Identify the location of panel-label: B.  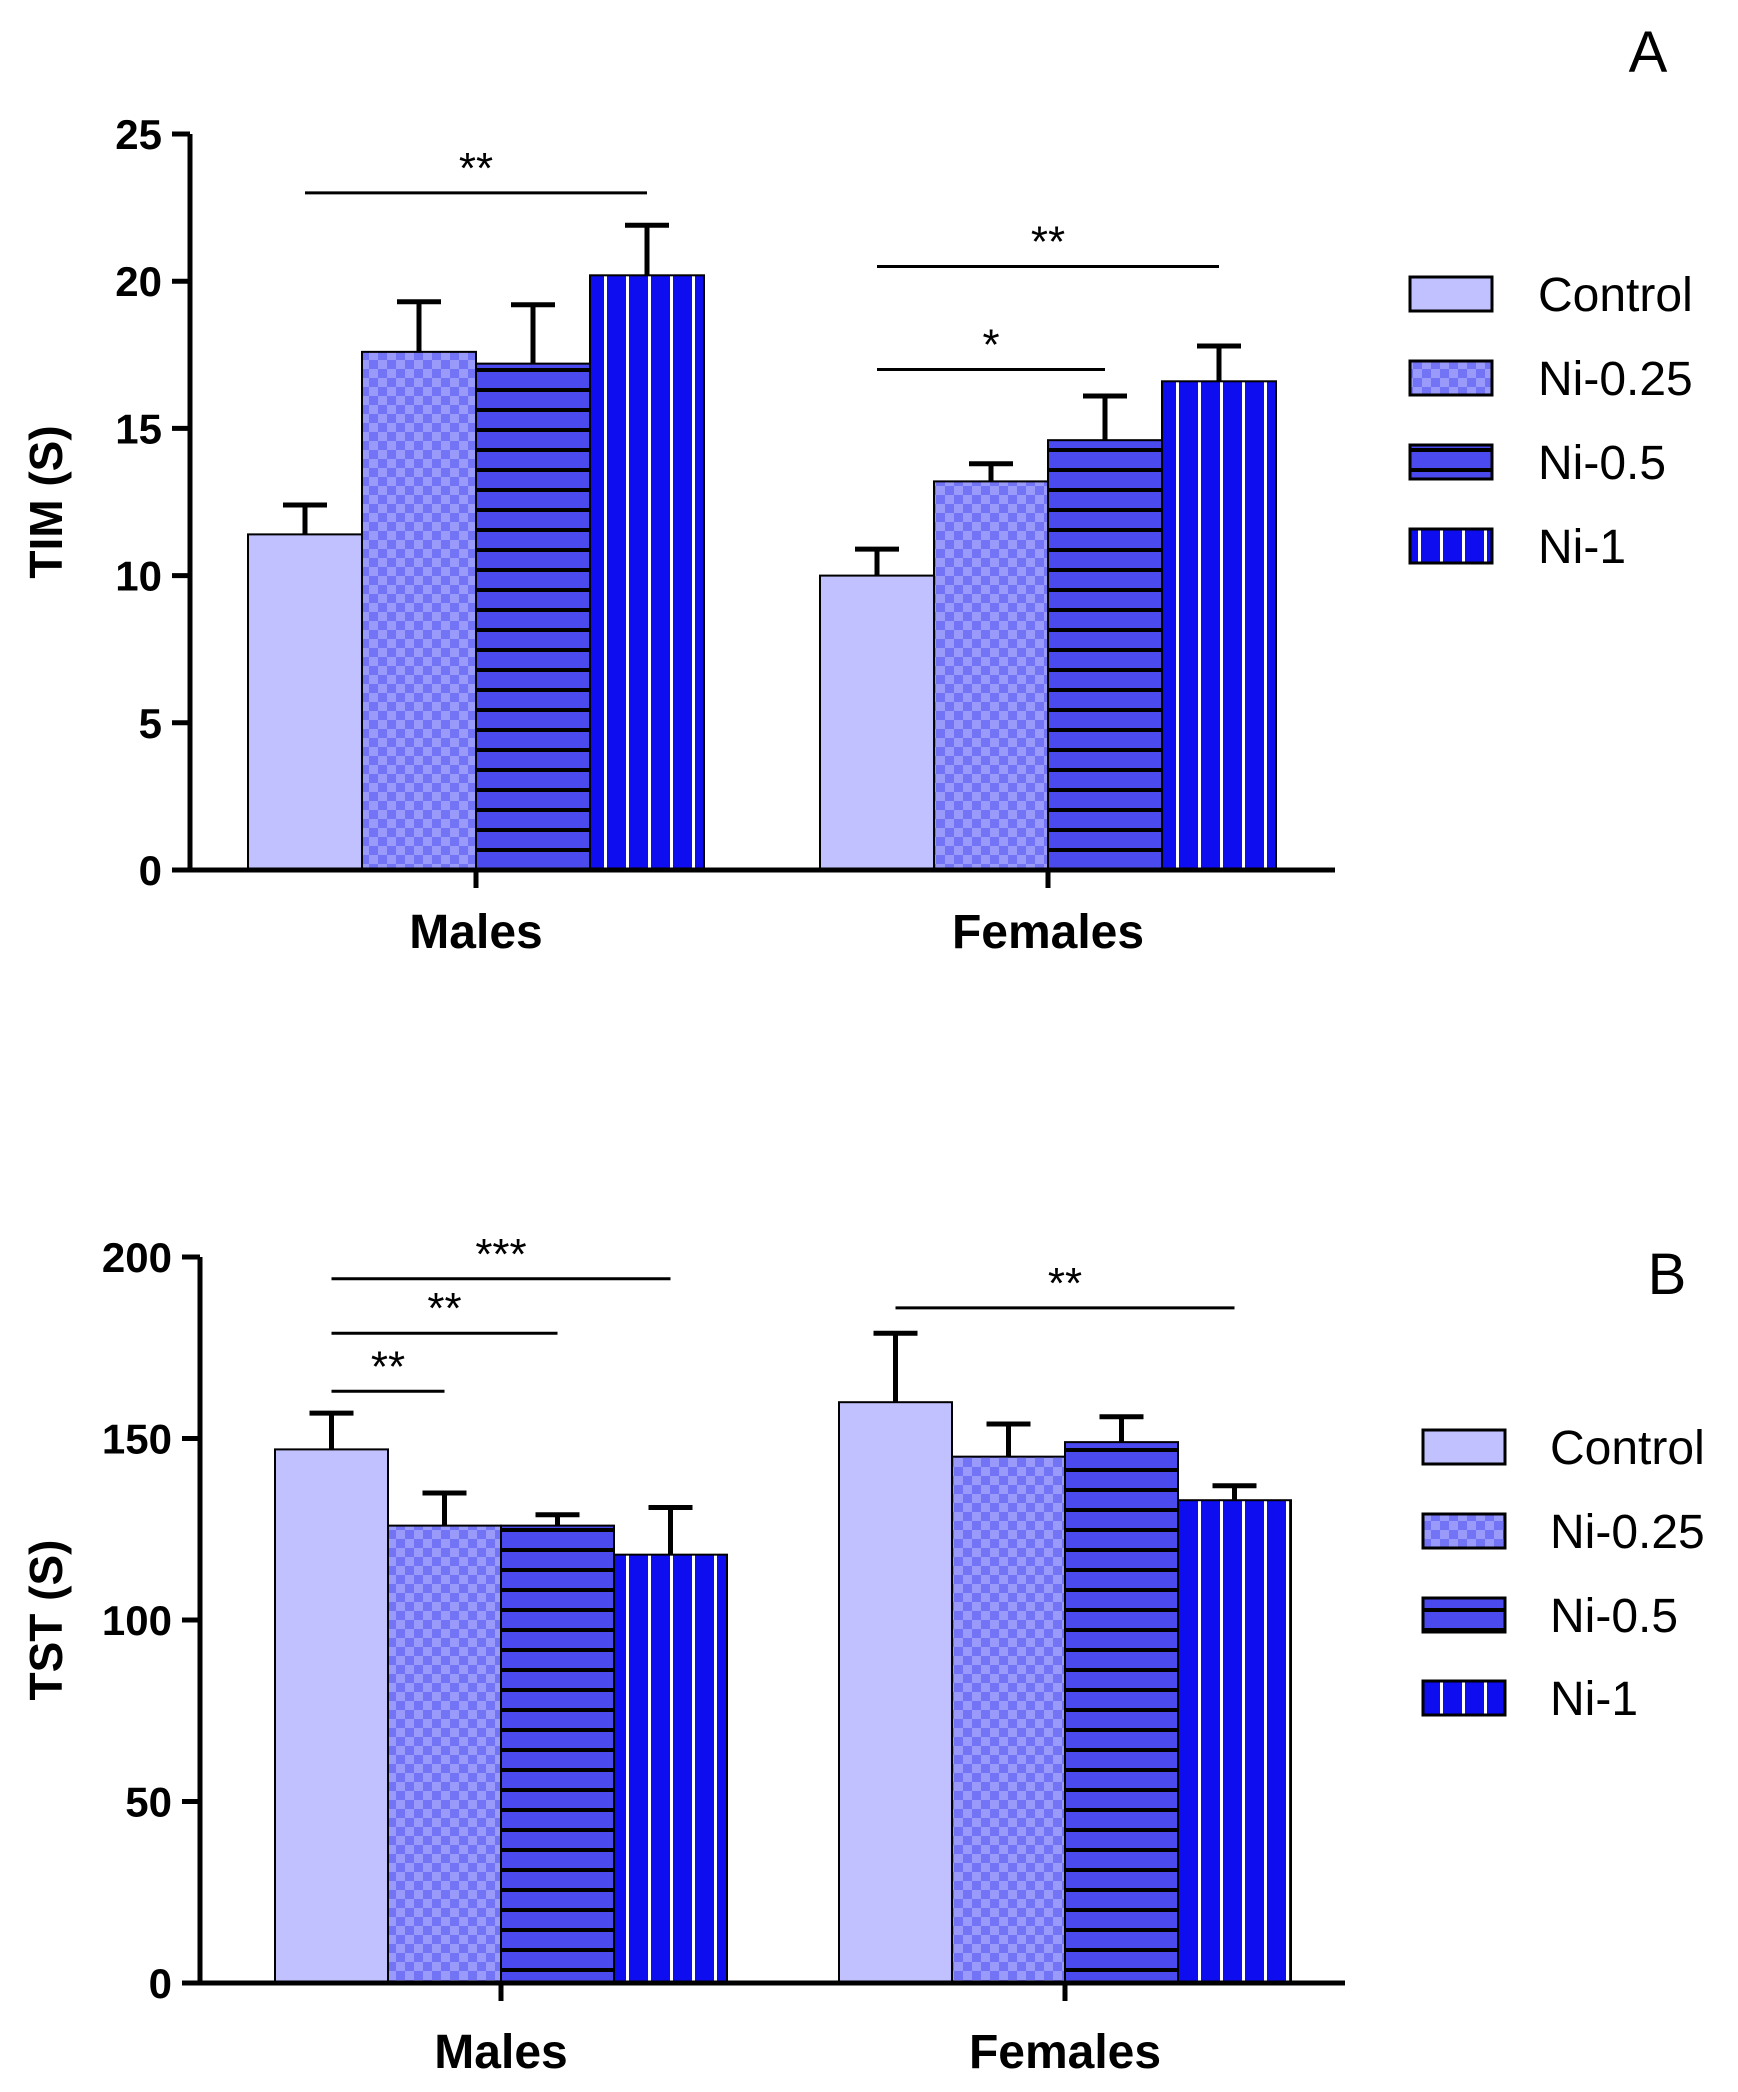
(1667, 1274).